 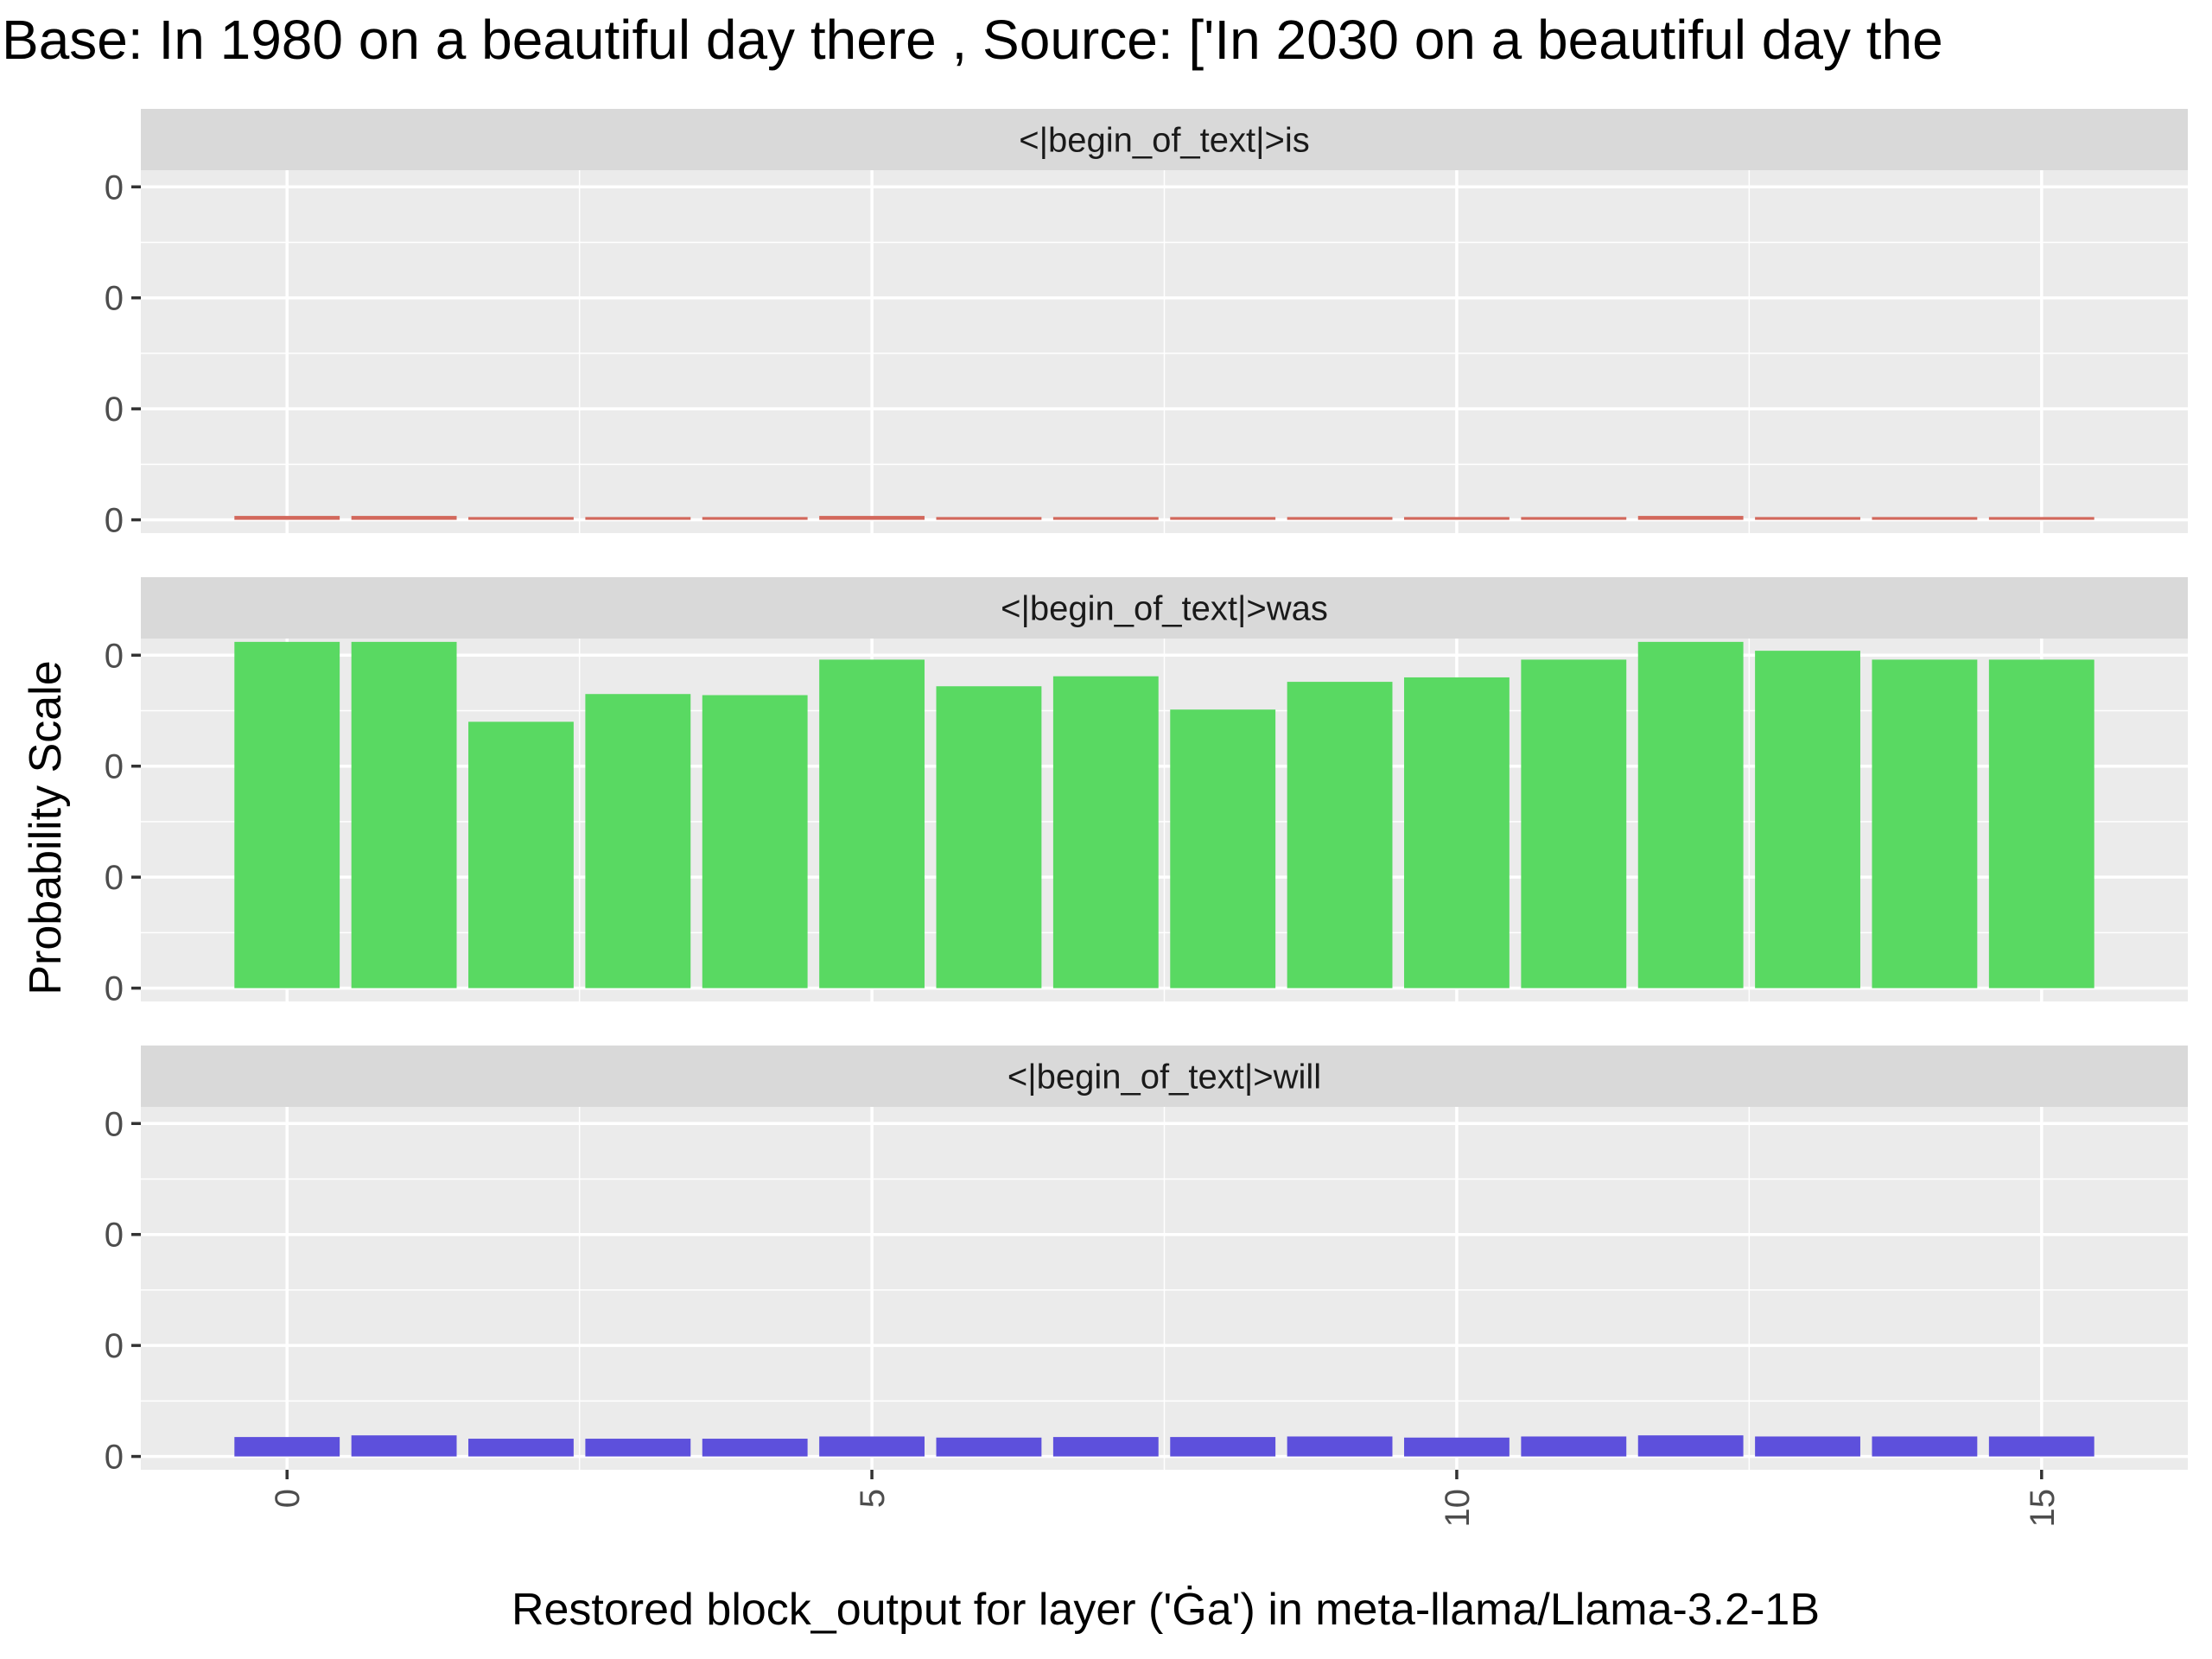 I want to click on y-axis-title: Probability Scale, so click(x=46, y=827).